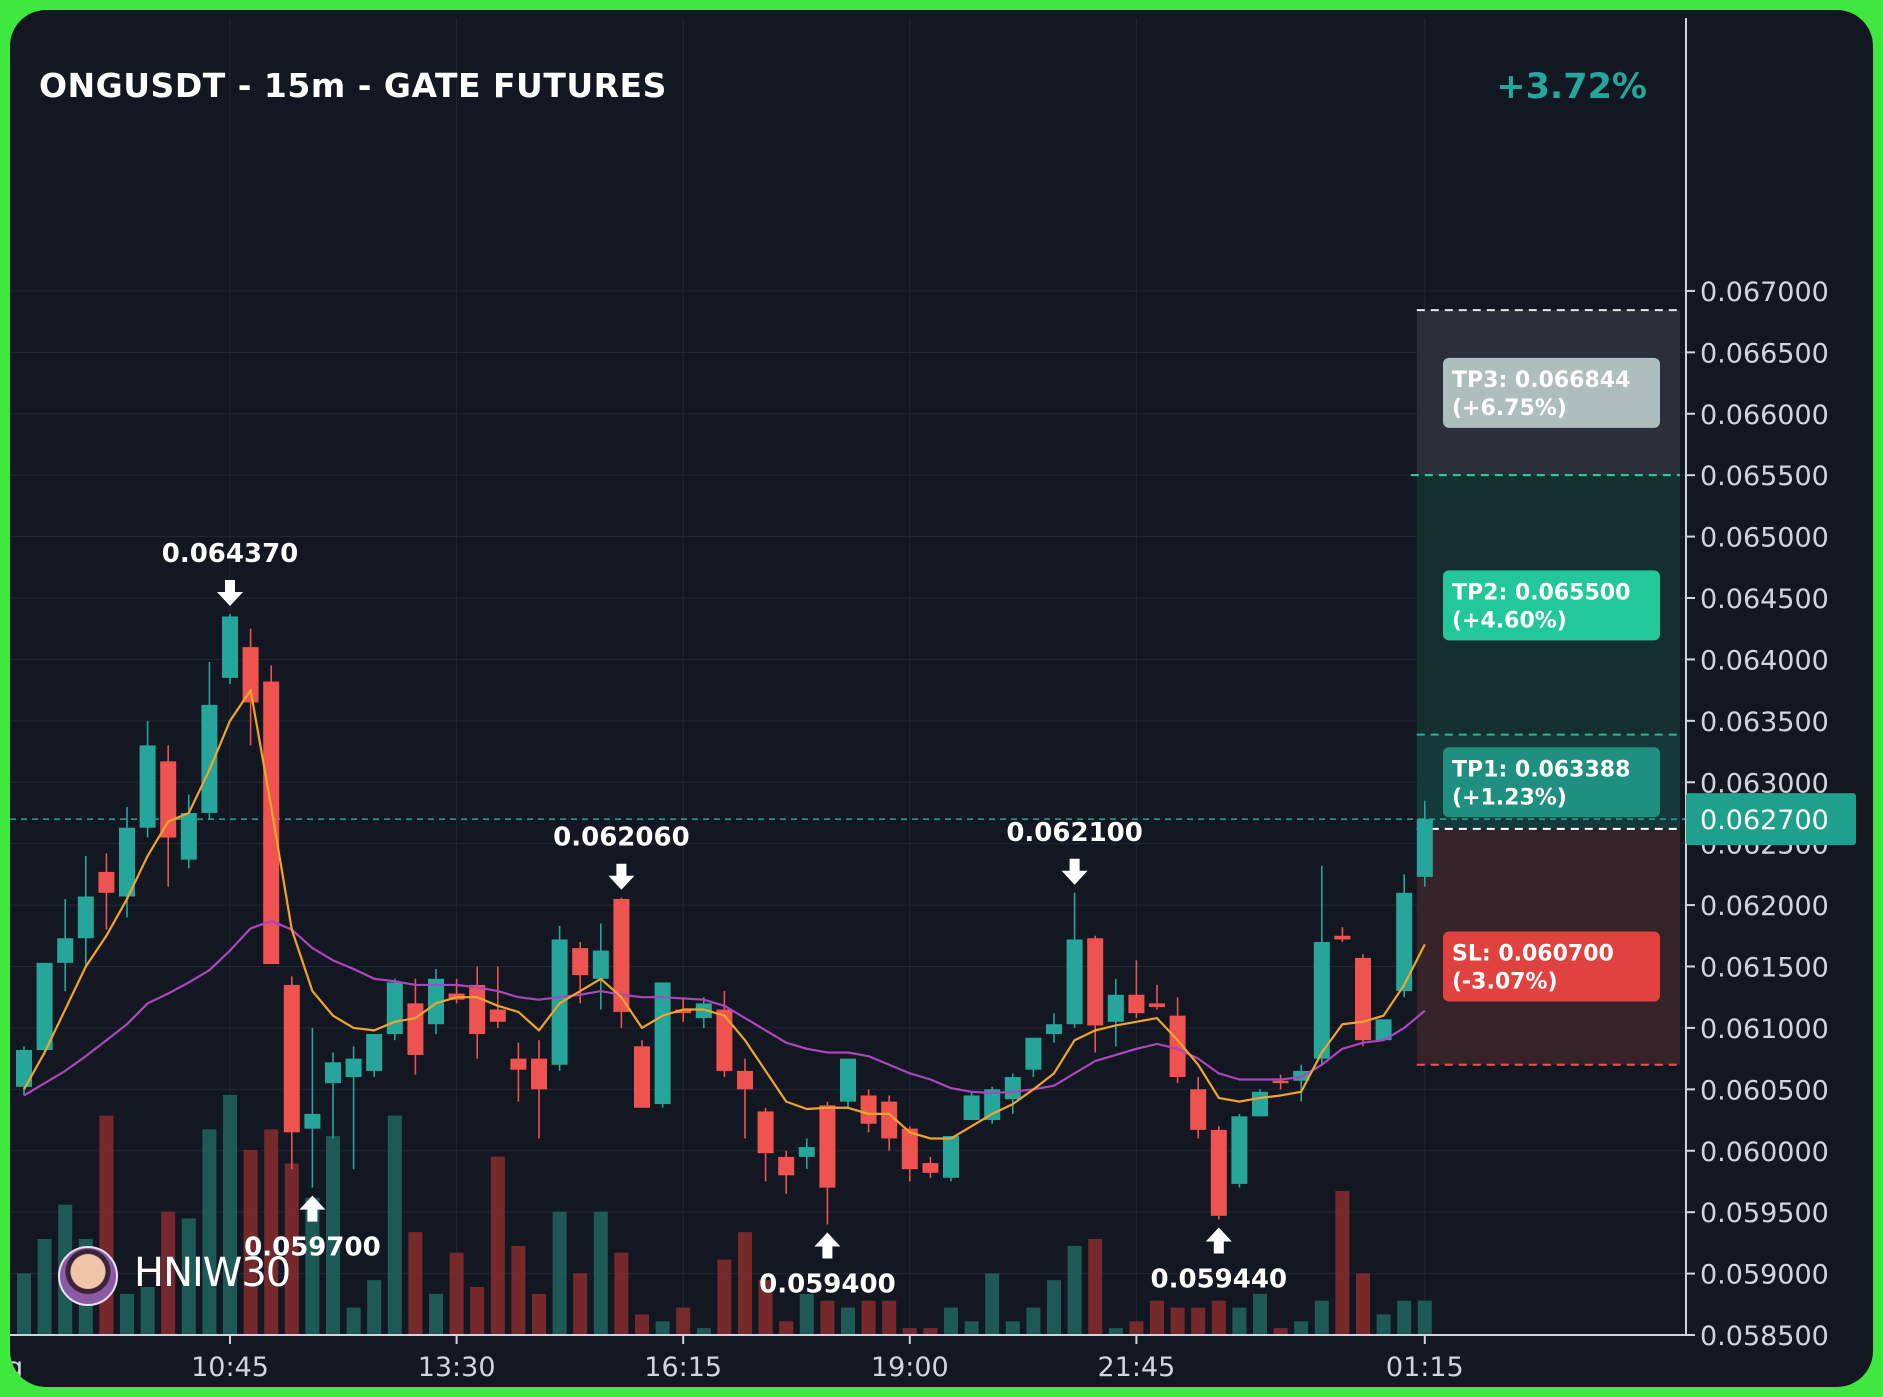 This screenshot has width=1883, height=1397. I want to click on current-price-badge, so click(1771, 819).